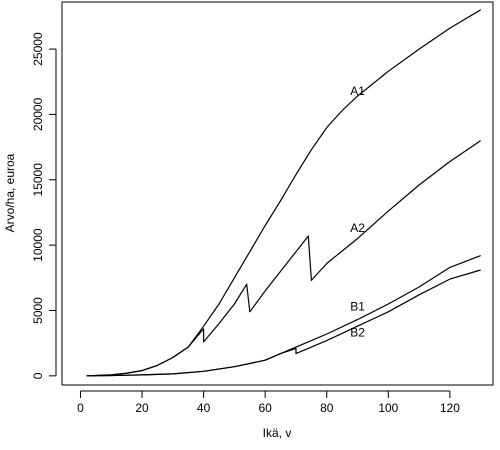 The height and width of the screenshot is (450, 500). What do you see at coordinates (10, 192) in the screenshot?
I see `y-axis-title: Arvo/ha, euroa` at bounding box center [10, 192].